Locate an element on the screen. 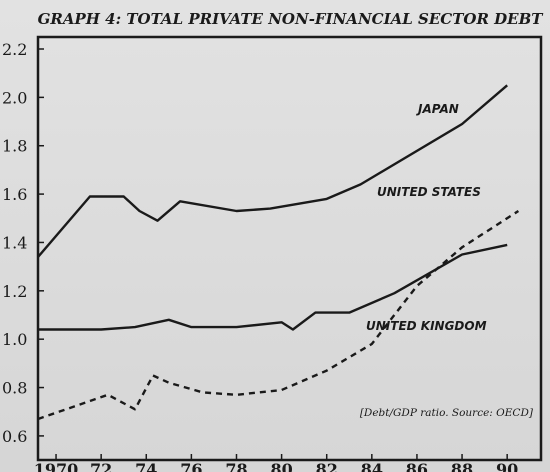 The width and height of the screenshot is (550, 472). y-tick-label-1-0: 1.0 is located at coordinates (14, 339).